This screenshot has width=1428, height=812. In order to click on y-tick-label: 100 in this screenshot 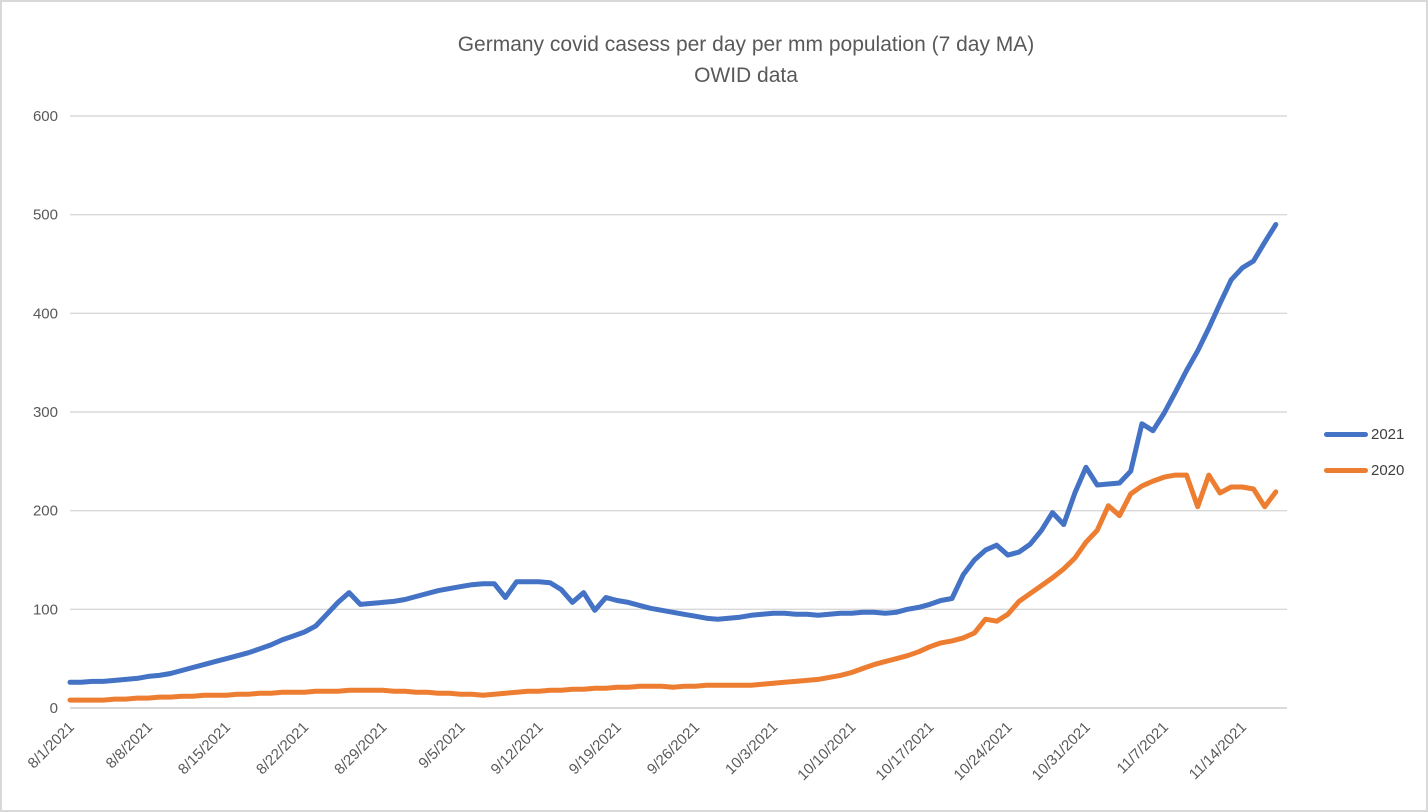, I will do `click(45, 609)`.